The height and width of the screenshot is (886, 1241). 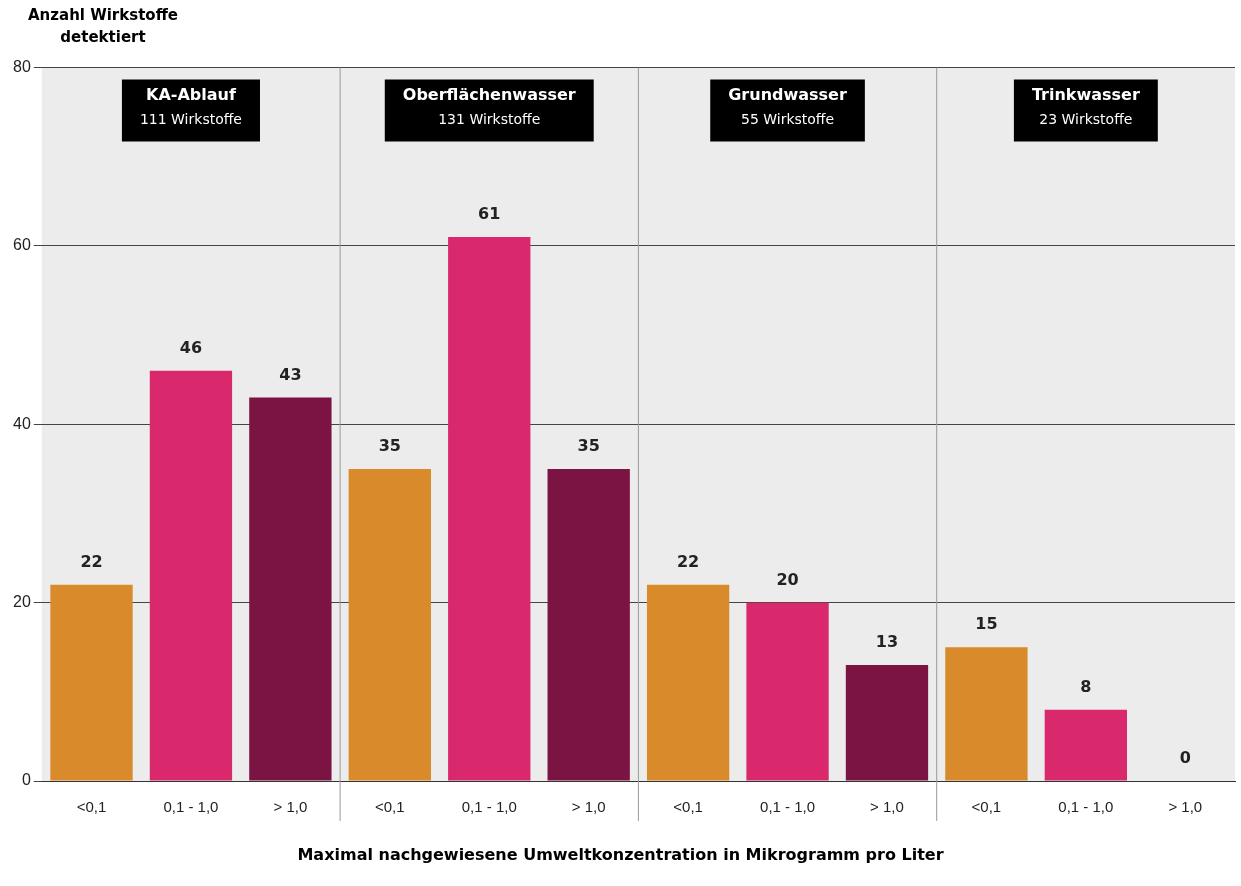 What do you see at coordinates (22, 67) in the screenshot?
I see `y-tick-label: 80` at bounding box center [22, 67].